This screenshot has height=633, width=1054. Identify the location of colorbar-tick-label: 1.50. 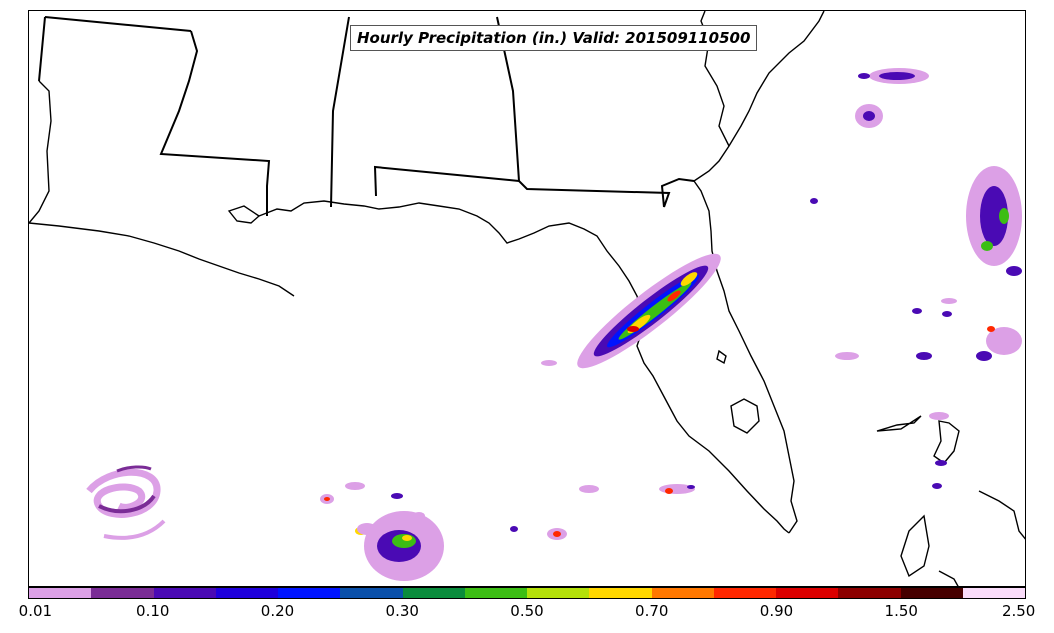
(901, 611).